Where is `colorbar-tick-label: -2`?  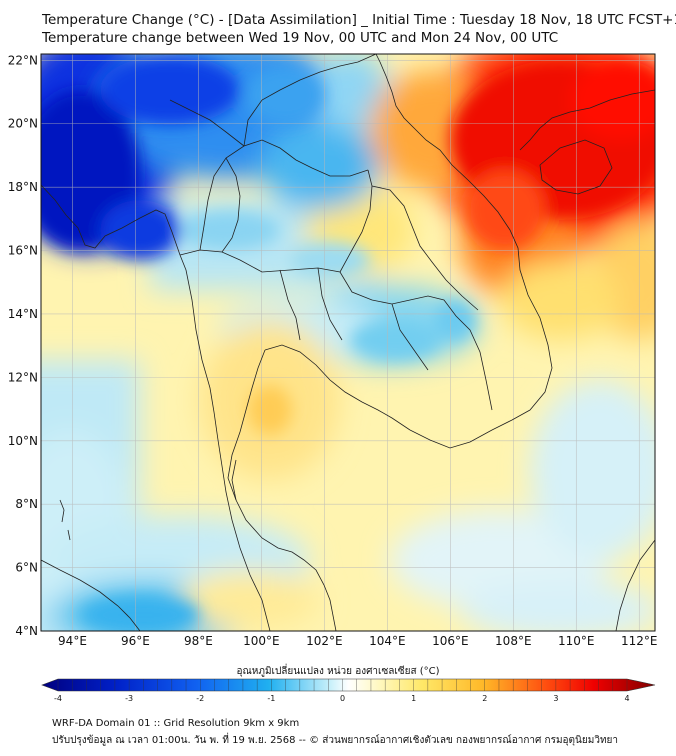
colorbar-tick-label: -2 is located at coordinates (200, 698).